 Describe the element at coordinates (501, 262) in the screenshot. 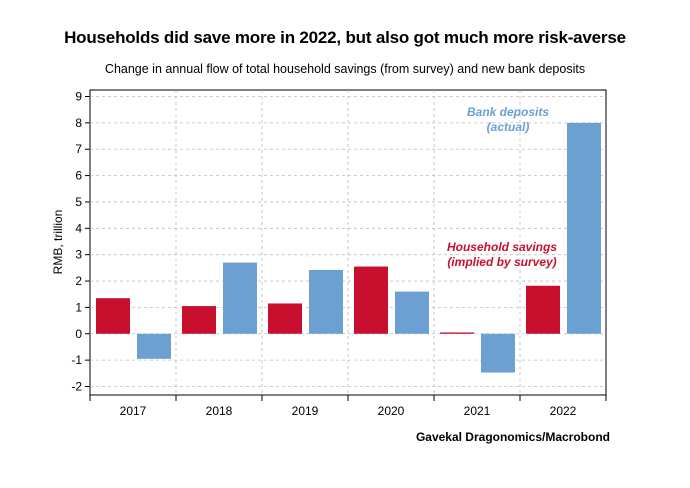

I see `annotation-label: (implied by survey)` at that location.